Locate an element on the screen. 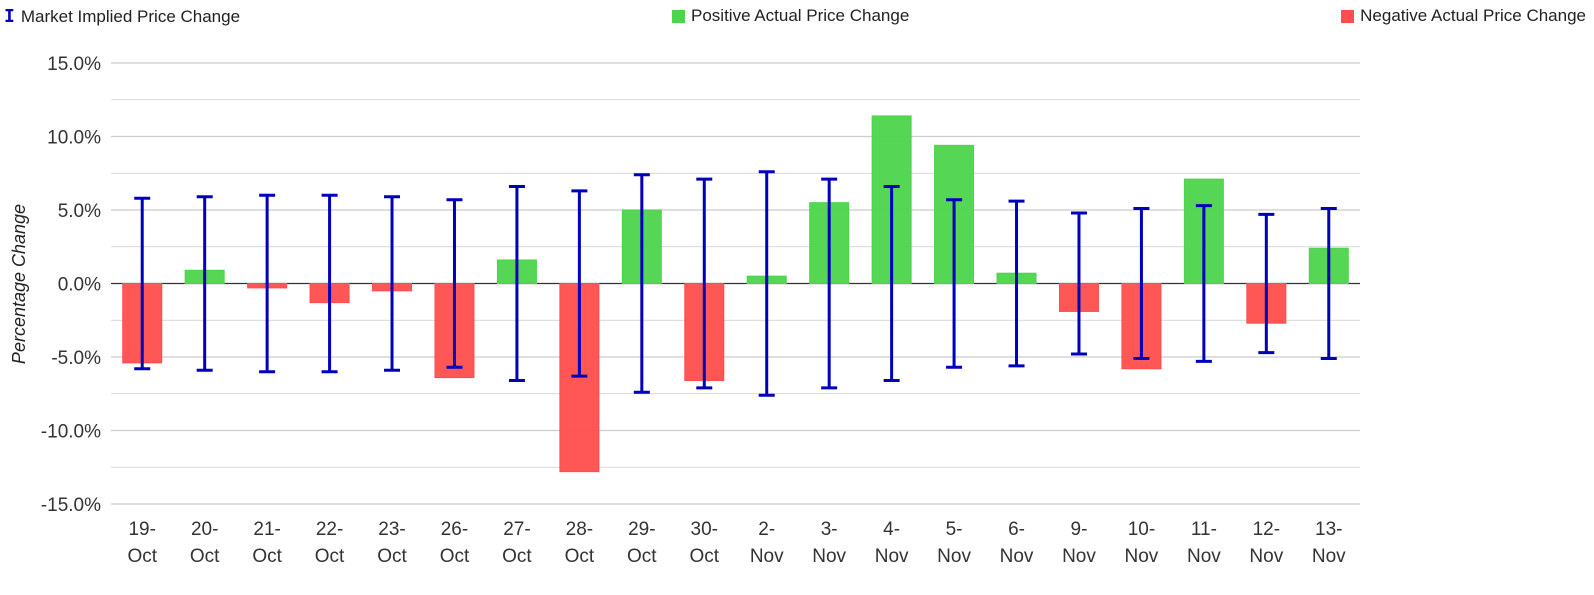 This screenshot has height=595, width=1594. x-tick-label: 11-Nov is located at coordinates (1204, 543).